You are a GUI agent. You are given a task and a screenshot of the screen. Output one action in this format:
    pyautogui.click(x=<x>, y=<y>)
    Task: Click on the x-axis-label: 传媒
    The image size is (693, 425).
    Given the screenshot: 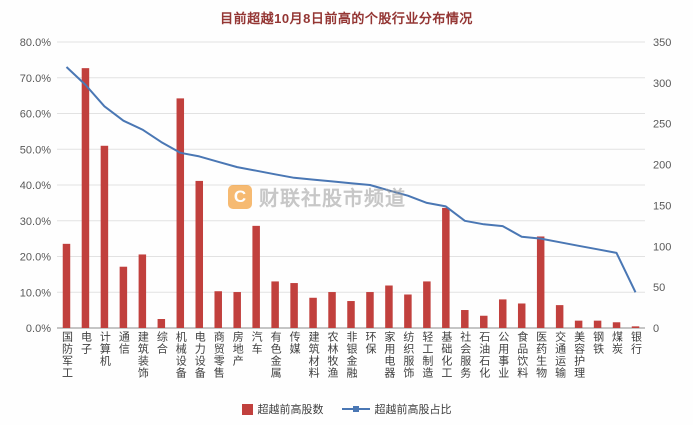 What is the action you would take?
    pyautogui.click(x=294, y=343)
    